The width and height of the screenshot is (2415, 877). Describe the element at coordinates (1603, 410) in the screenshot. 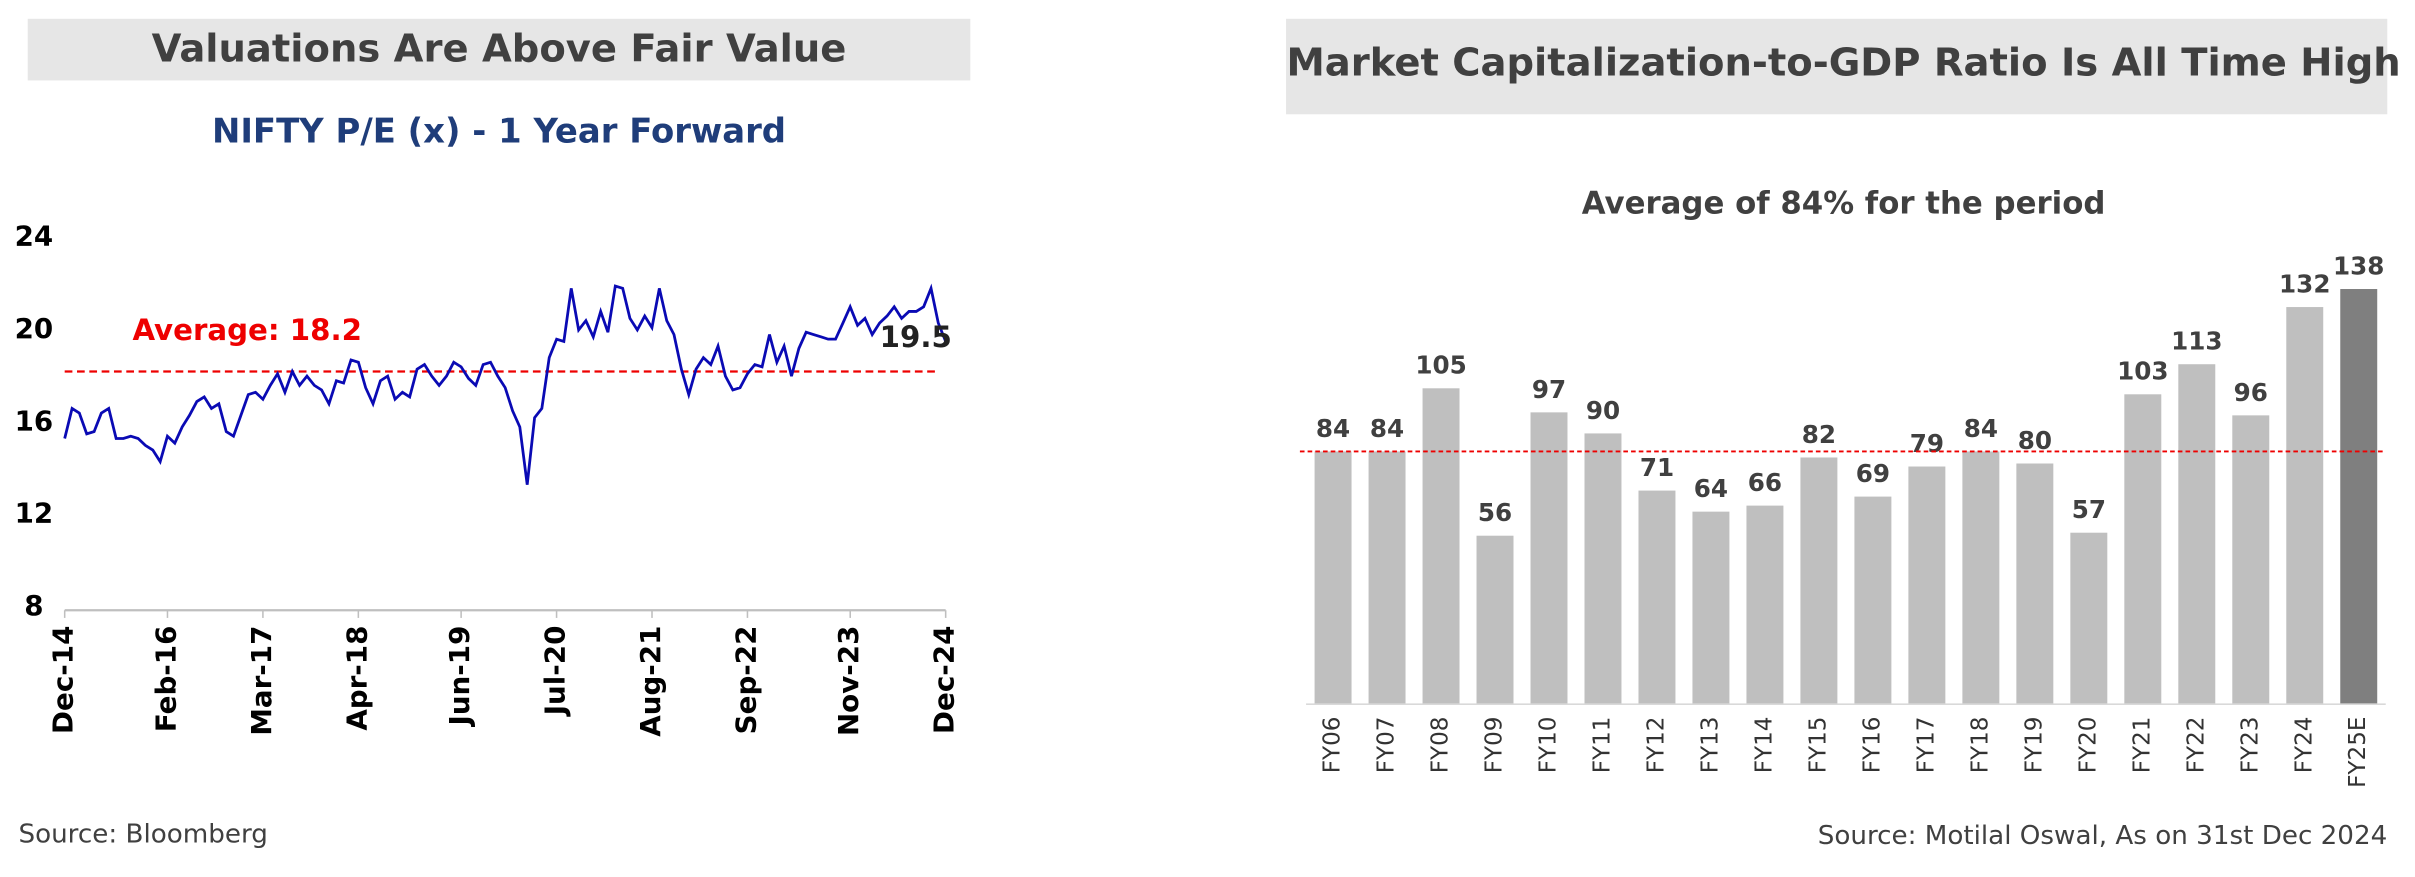

I see `value-label: 90` at that location.